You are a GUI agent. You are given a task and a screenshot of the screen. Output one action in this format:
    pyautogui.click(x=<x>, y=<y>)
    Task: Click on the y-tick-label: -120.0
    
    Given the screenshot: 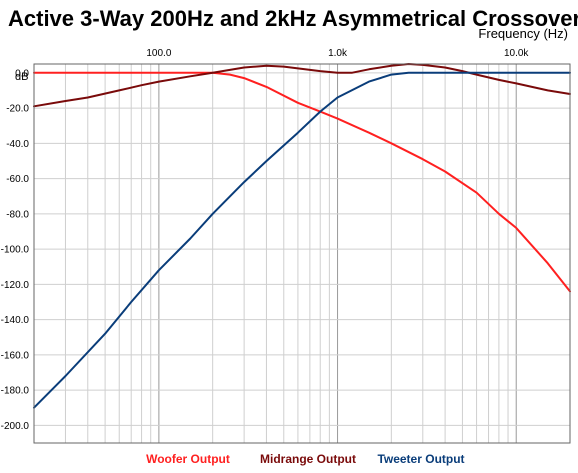 What is the action you would take?
    pyautogui.click(x=15, y=285)
    